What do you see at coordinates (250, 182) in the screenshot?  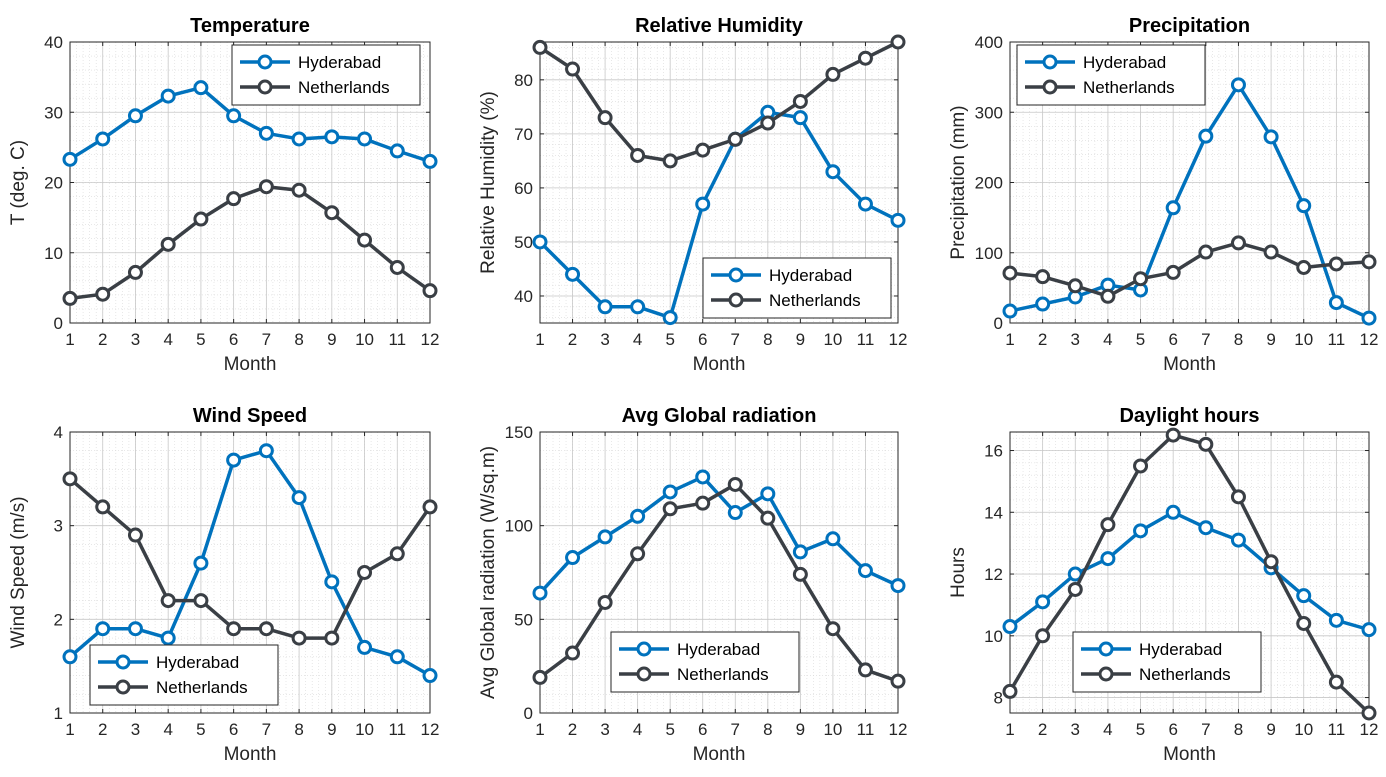 I see `minor-grid` at bounding box center [250, 182].